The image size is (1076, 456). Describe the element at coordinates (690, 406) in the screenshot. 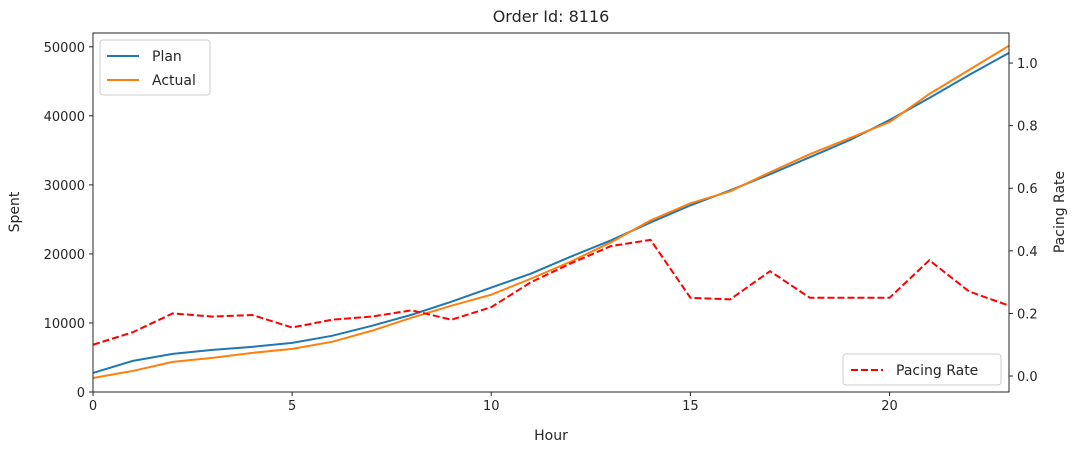

I see `x-tick-label: 15` at that location.